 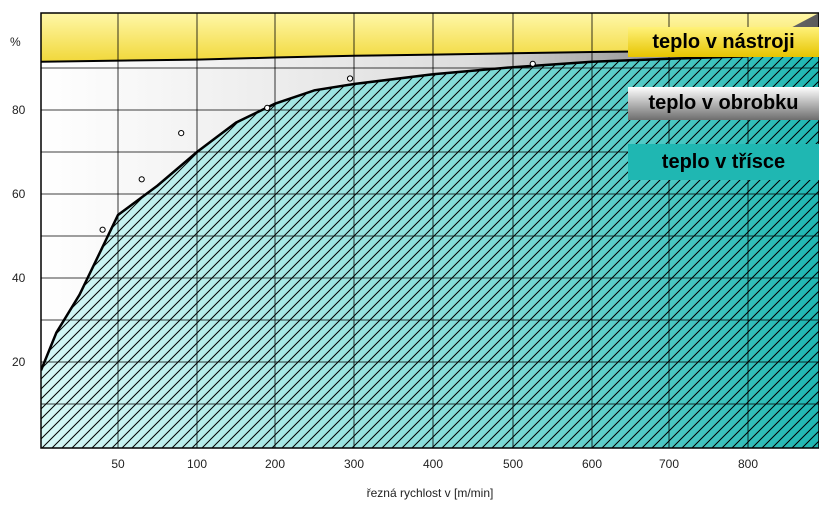 I want to click on x-tick-label: 400, so click(x=433, y=464).